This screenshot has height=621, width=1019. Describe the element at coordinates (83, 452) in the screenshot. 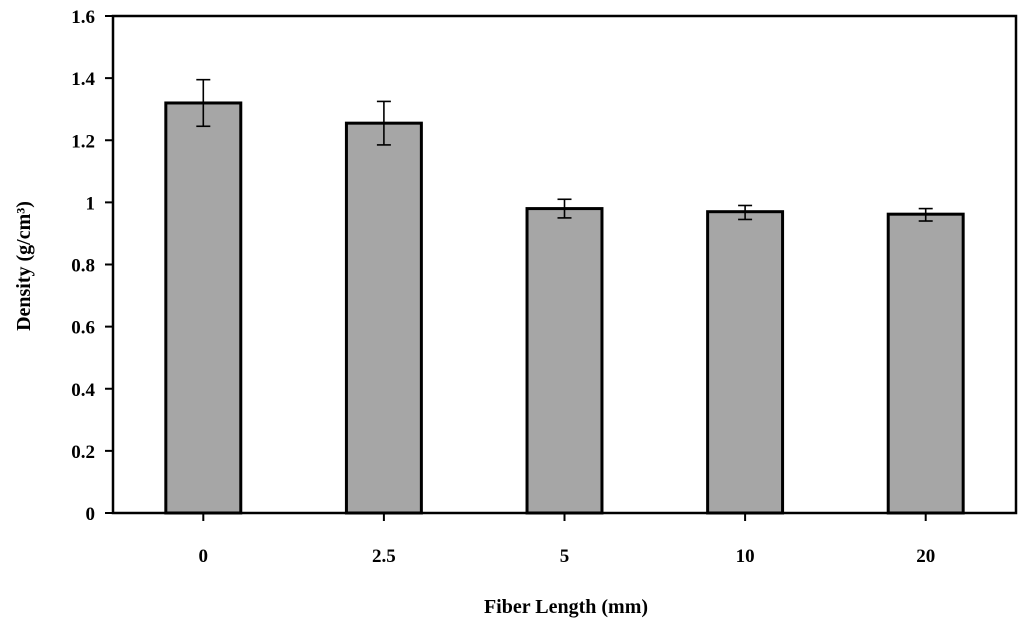

I see `y-tick-label: 0.2` at that location.